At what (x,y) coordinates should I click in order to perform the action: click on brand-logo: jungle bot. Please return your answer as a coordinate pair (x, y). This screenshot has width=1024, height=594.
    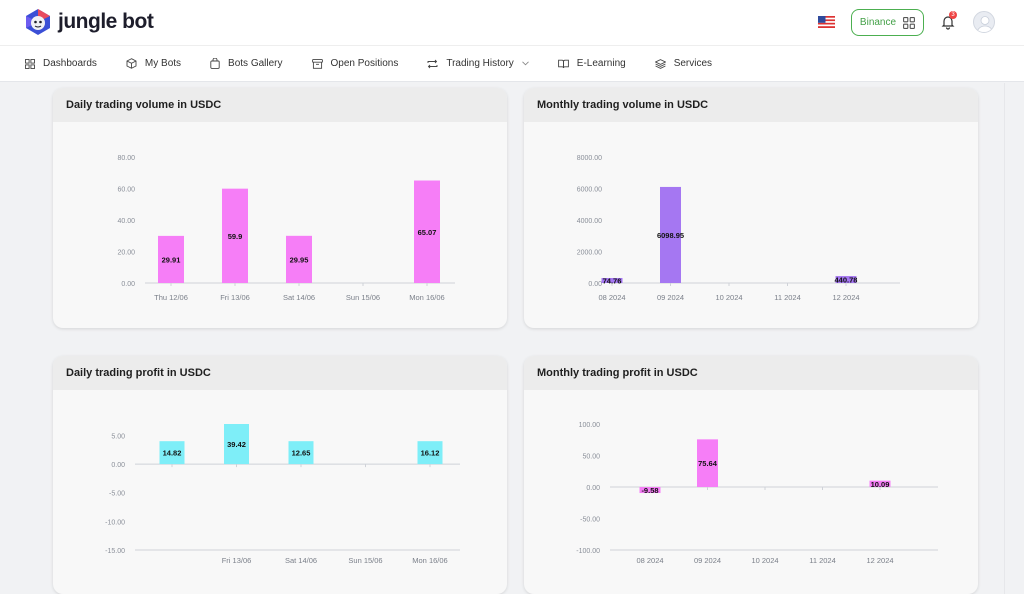
    Looking at the image, I should click on (89, 22).